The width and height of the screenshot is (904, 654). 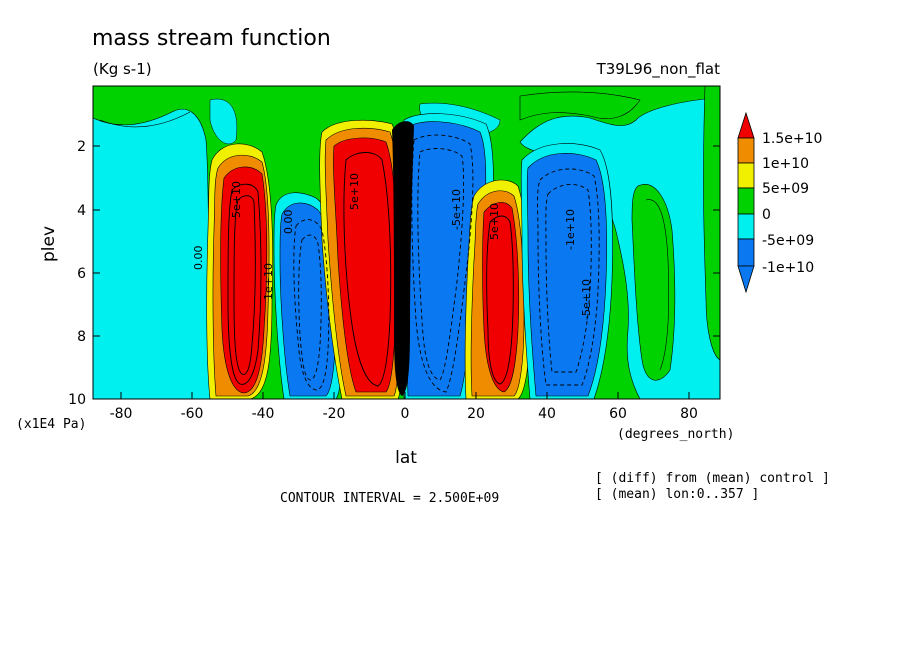 What do you see at coordinates (785, 189) in the screenshot?
I see `colorbar-label: 5e+09` at bounding box center [785, 189].